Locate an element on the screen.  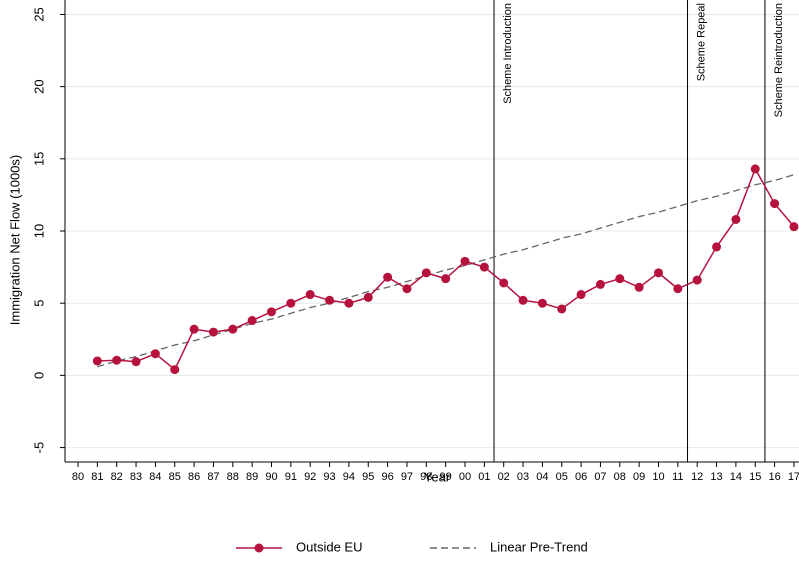
x-tick-label: 86 is located at coordinates (194, 477).